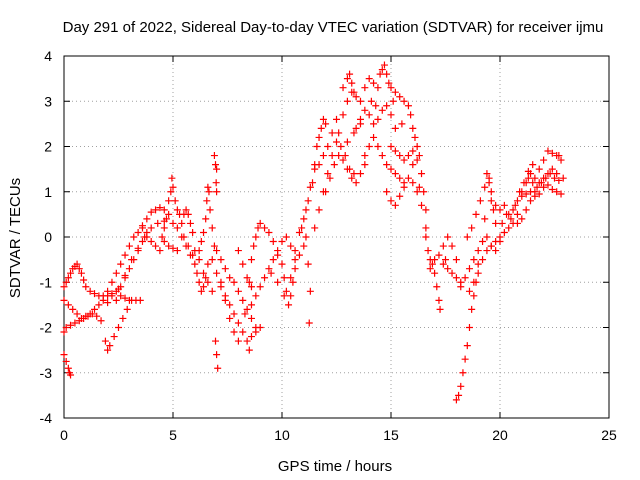  I want to click on x-tick-label: 0, so click(64, 435).